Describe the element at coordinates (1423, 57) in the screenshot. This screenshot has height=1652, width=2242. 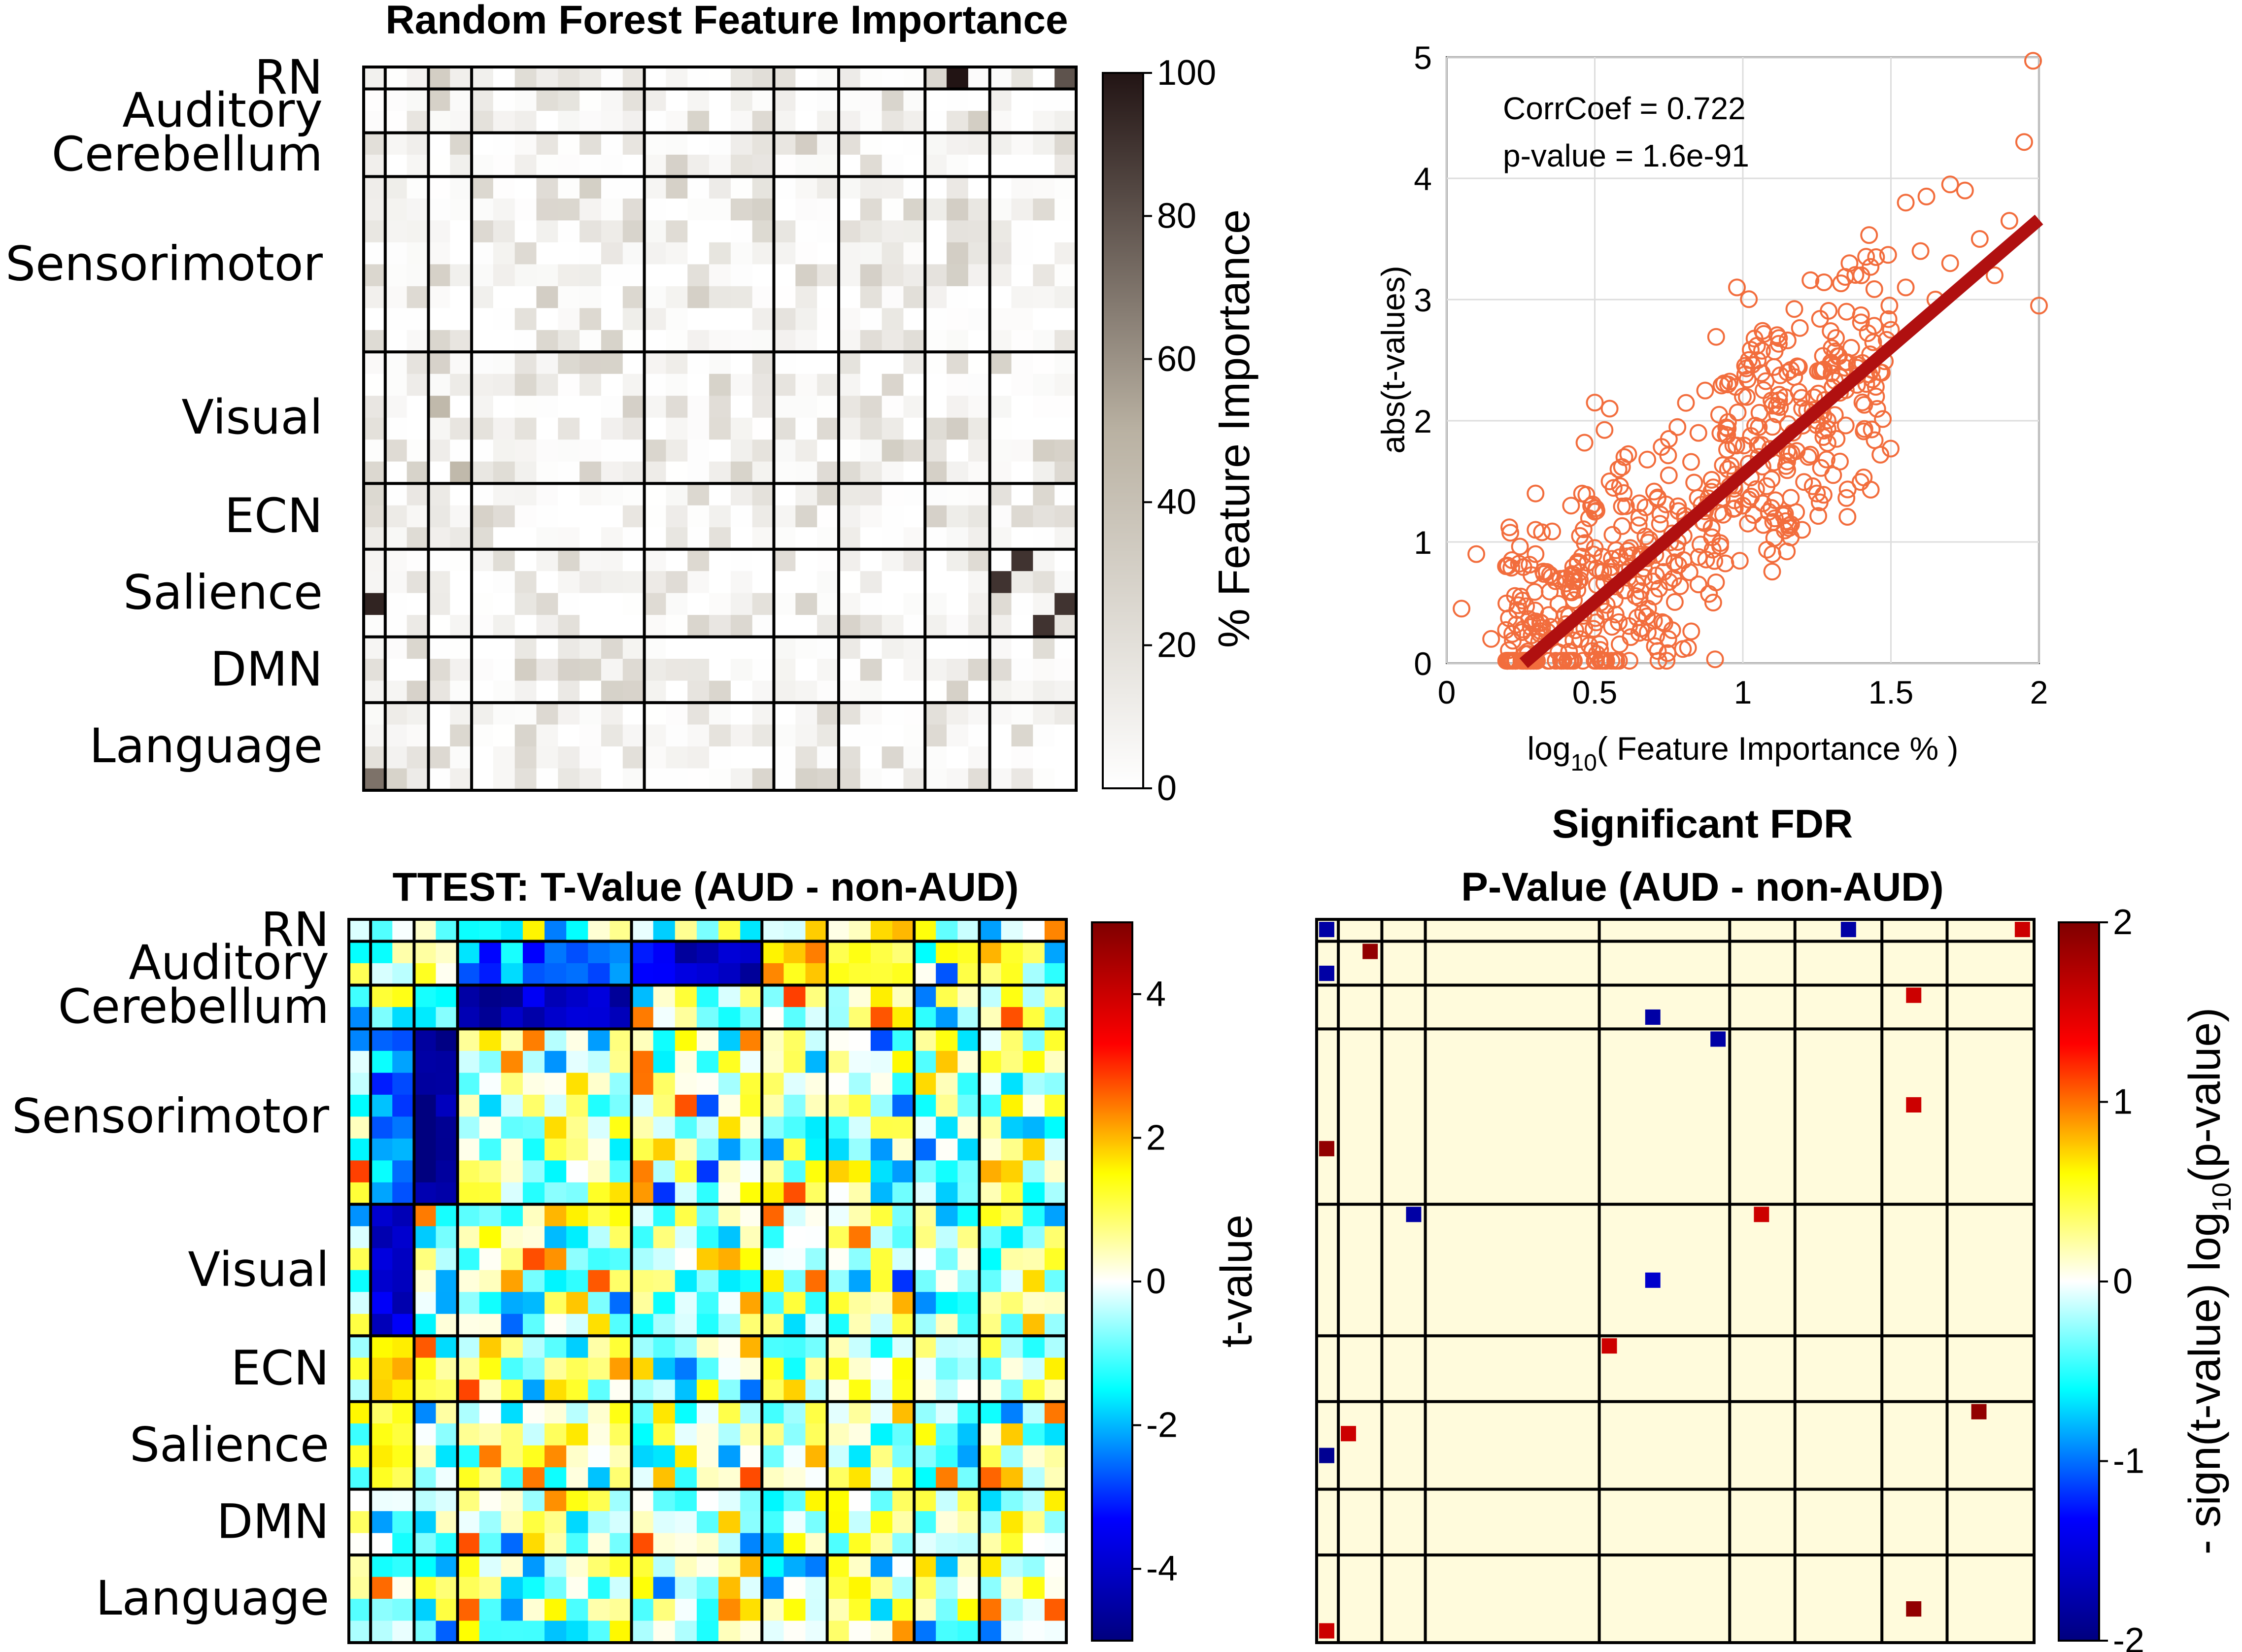
I see `scatter-ytick: 5` at that location.